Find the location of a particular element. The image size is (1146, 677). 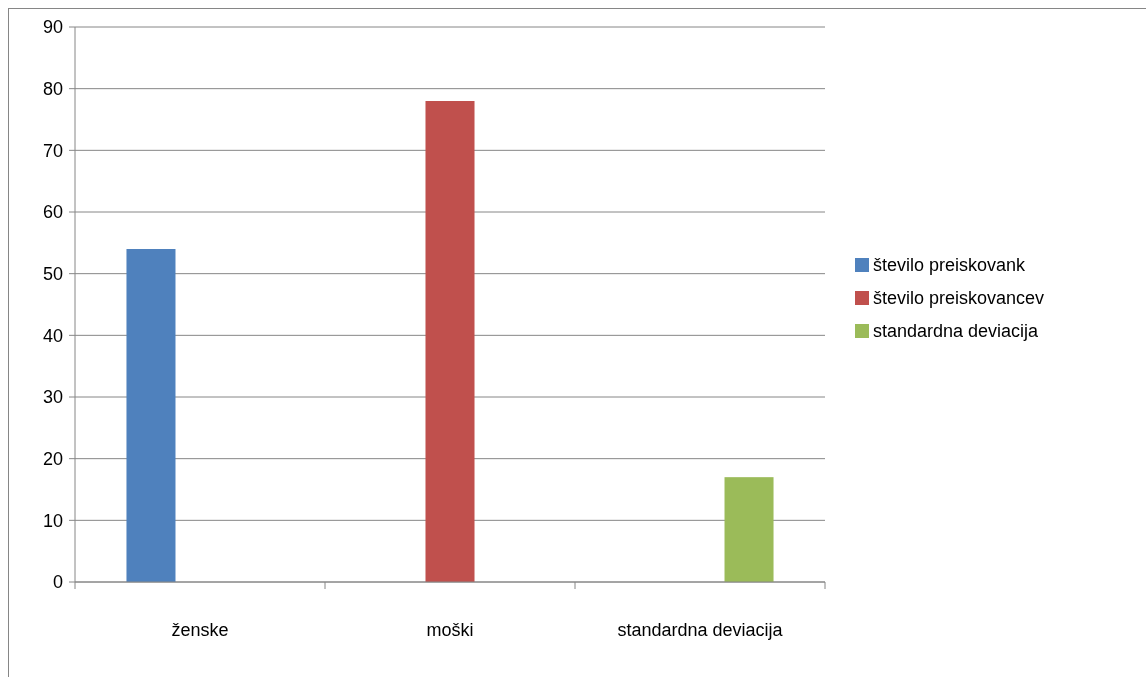

y-tick-label: 70 is located at coordinates (52, 150).